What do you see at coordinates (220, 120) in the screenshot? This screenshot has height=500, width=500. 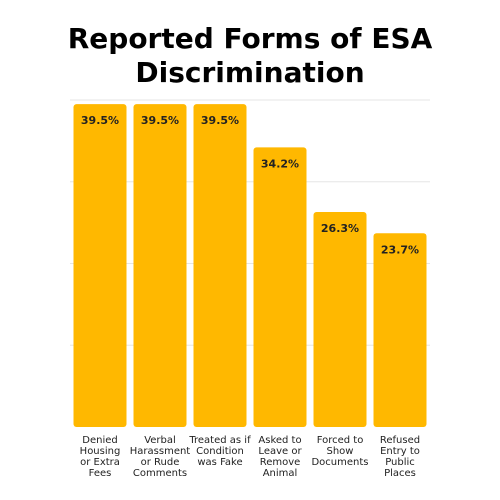 I see `value-label-3: 39.5%` at bounding box center [220, 120].